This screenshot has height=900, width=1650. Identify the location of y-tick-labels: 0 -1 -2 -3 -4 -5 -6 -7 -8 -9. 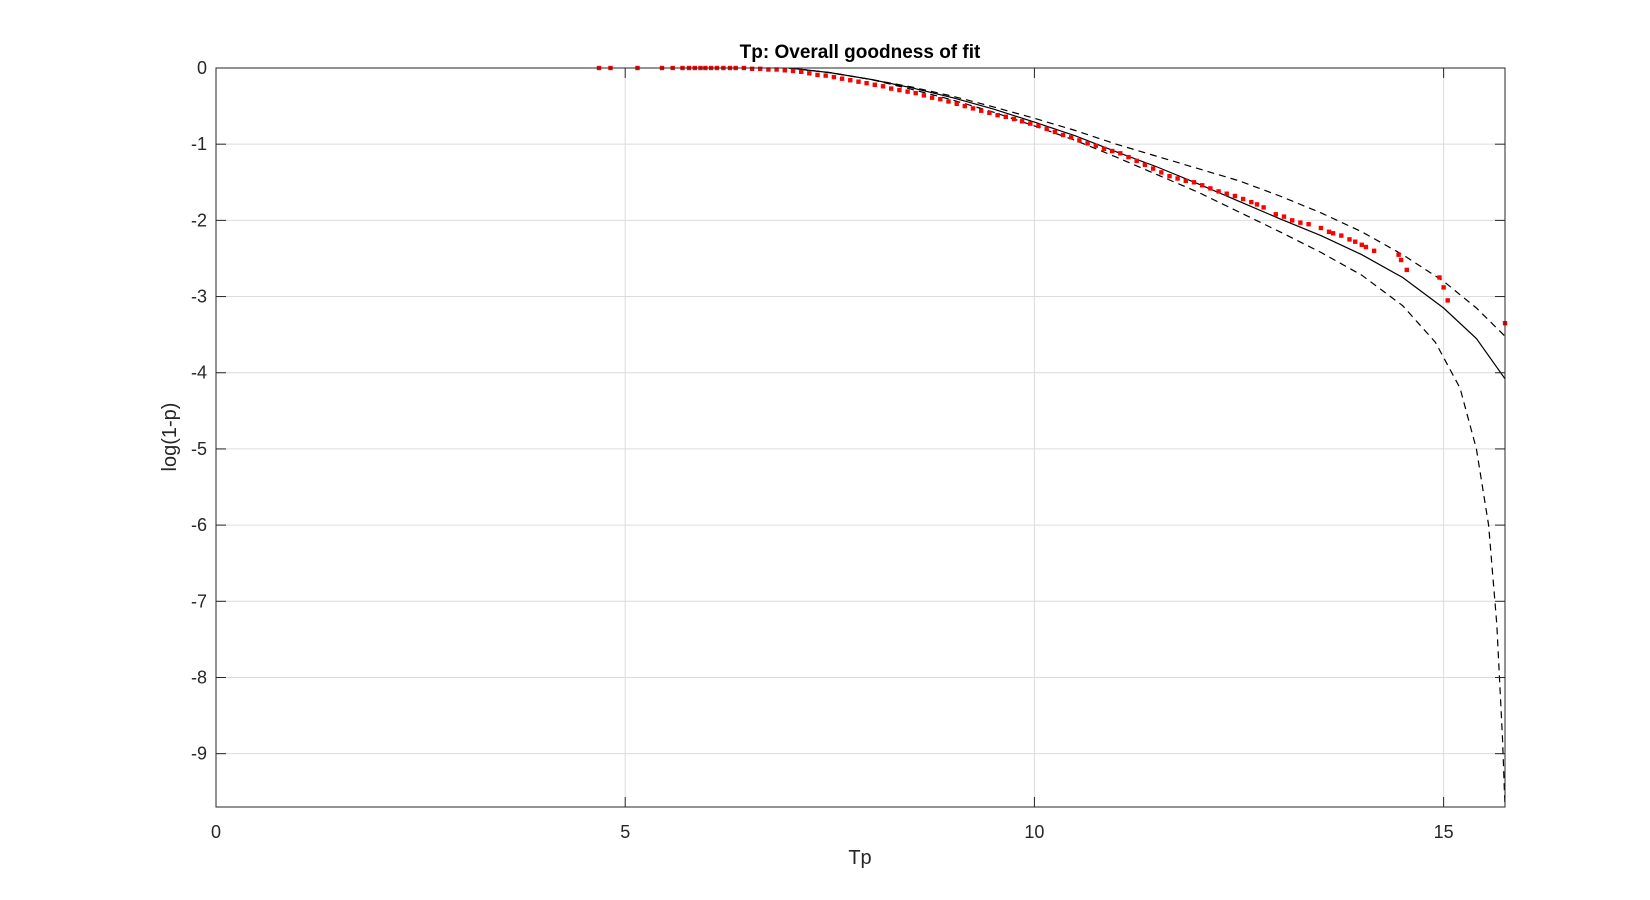
(199, 411).